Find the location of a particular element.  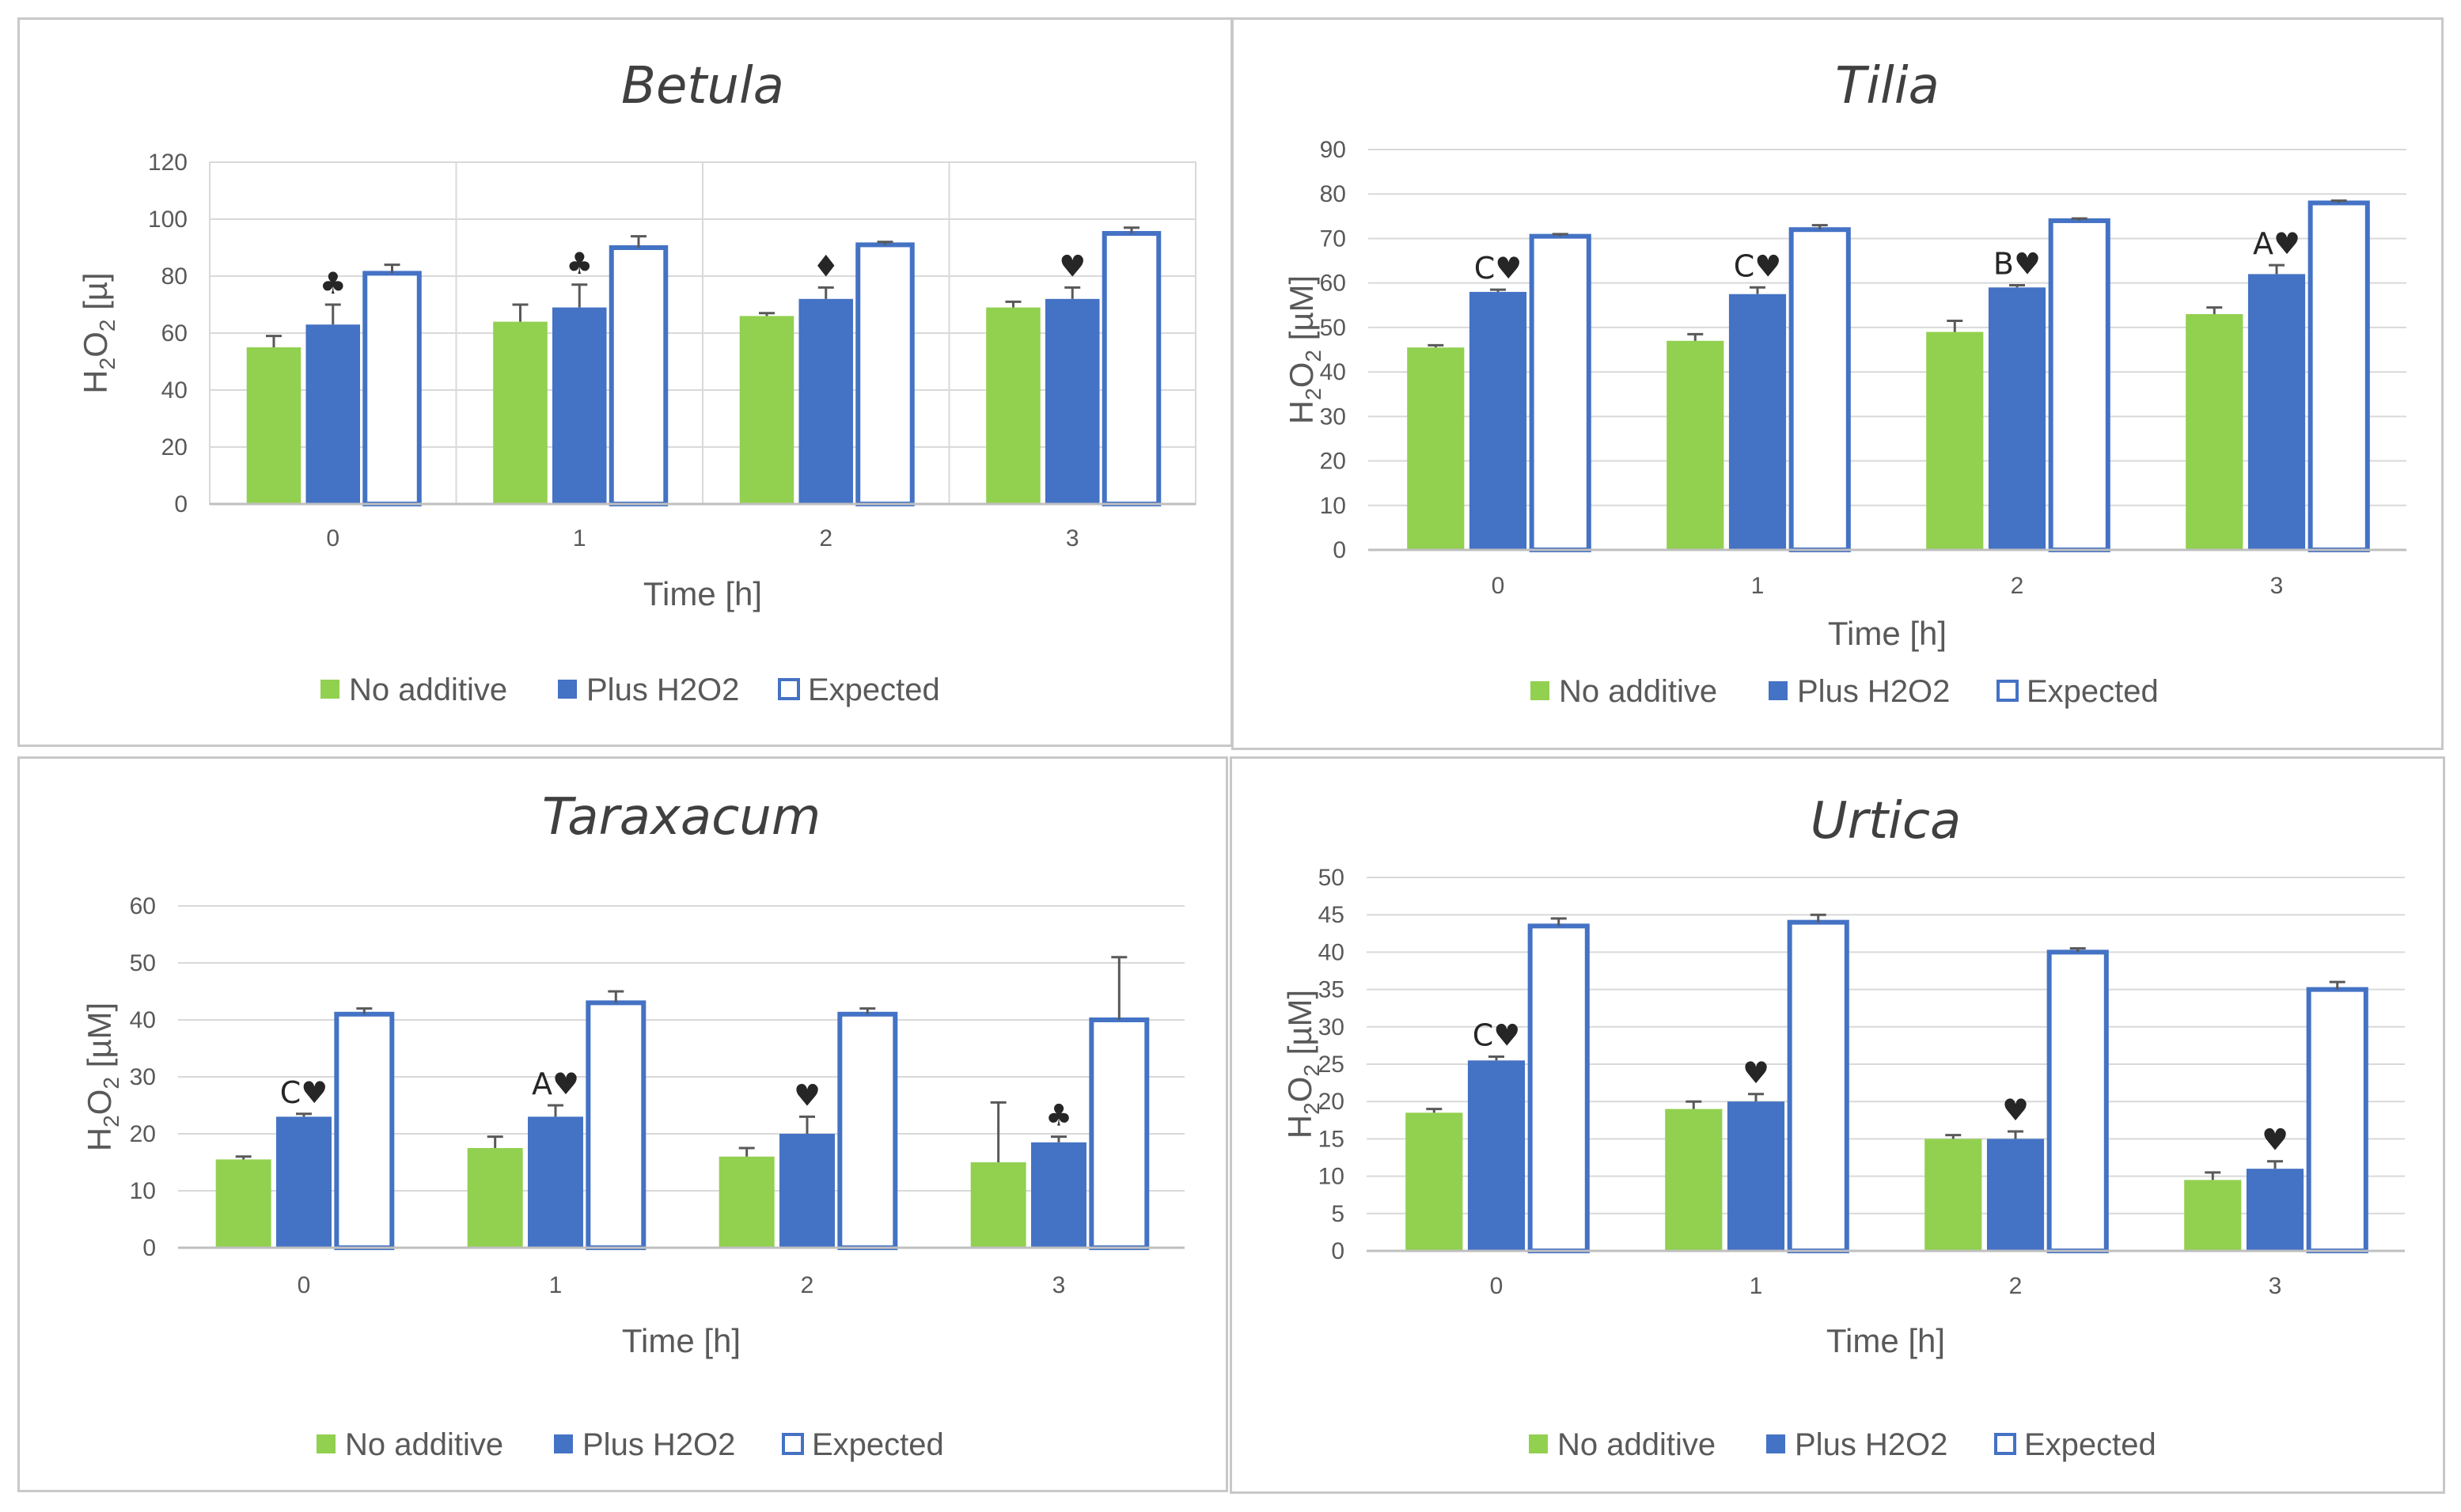

y-tick-label: 35 is located at coordinates (1331, 990).